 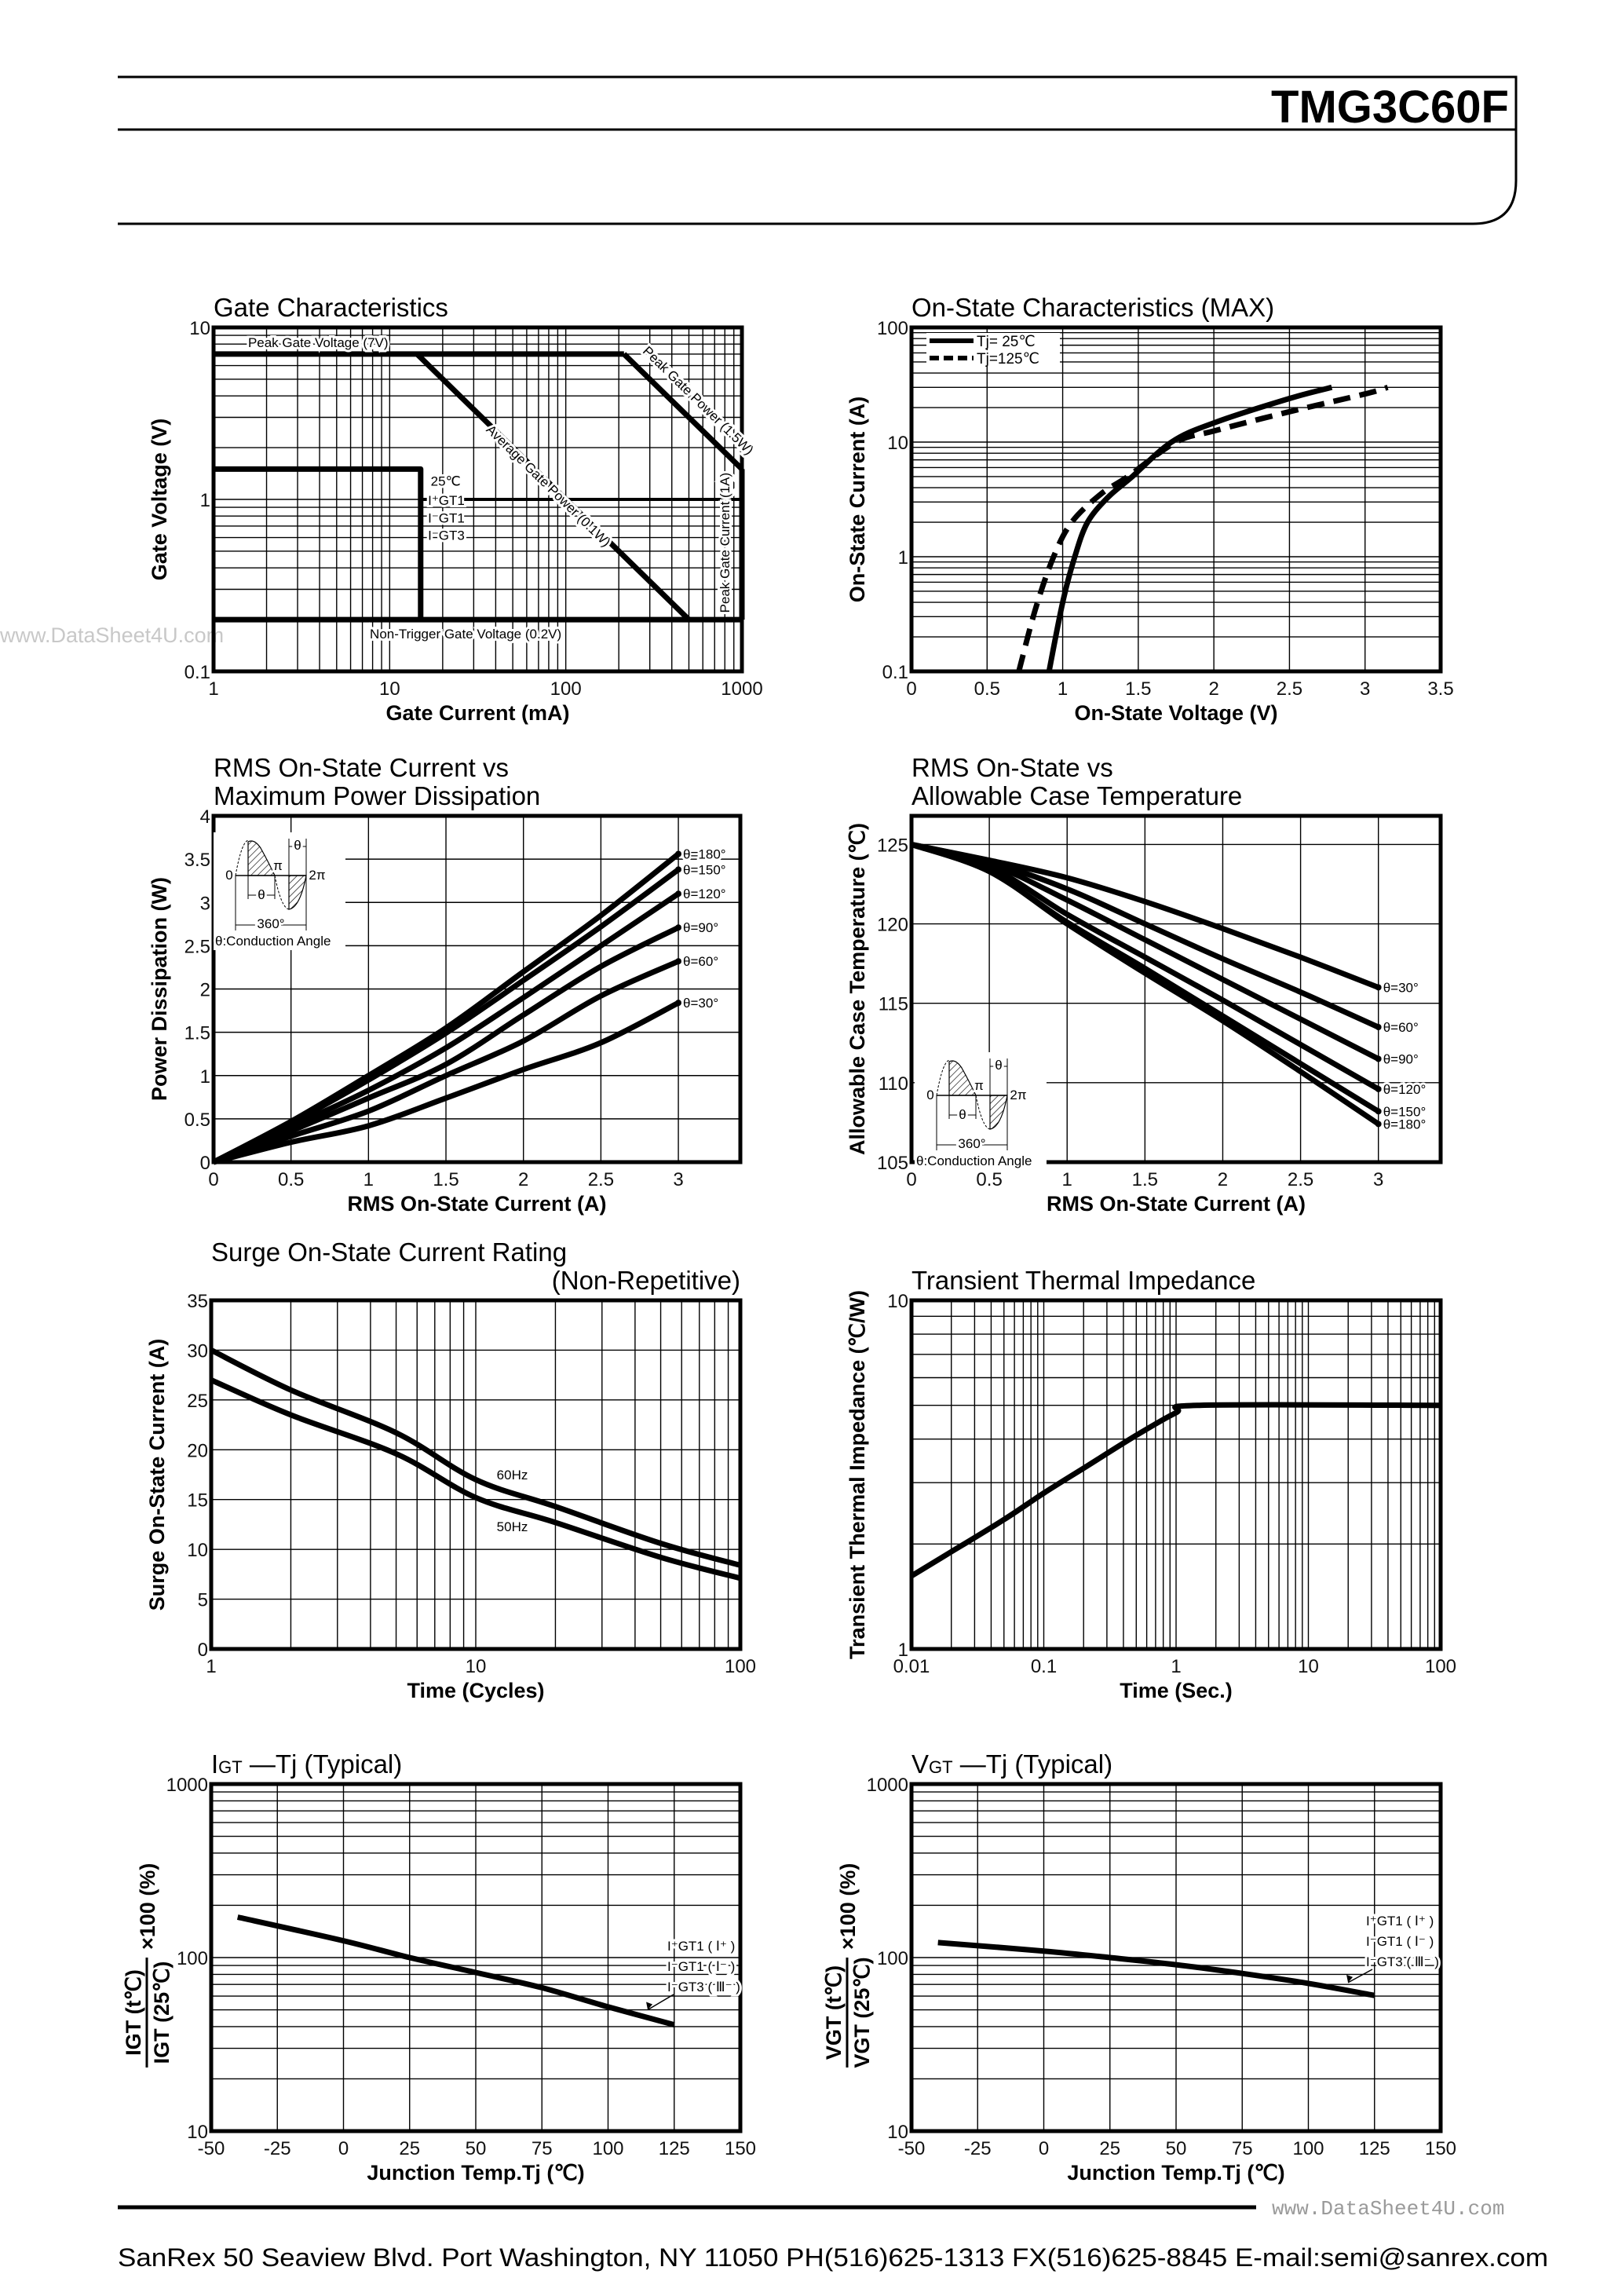 I want to click on series-label: θ=120°, so click(x=1405, y=1090).